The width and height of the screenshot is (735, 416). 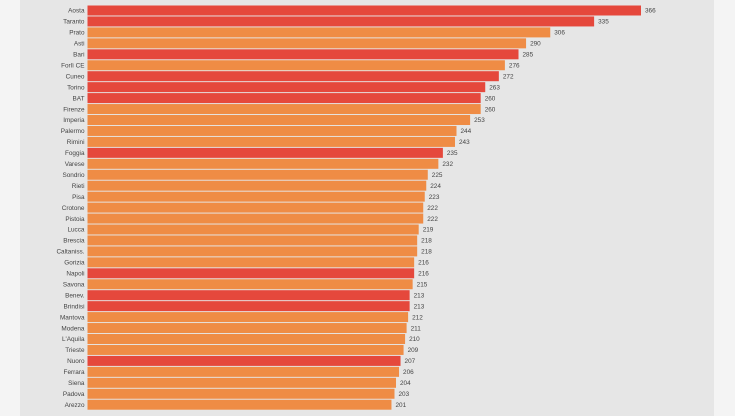 What do you see at coordinates (75, 230) in the screenshot?
I see `category-label: Lucca` at bounding box center [75, 230].